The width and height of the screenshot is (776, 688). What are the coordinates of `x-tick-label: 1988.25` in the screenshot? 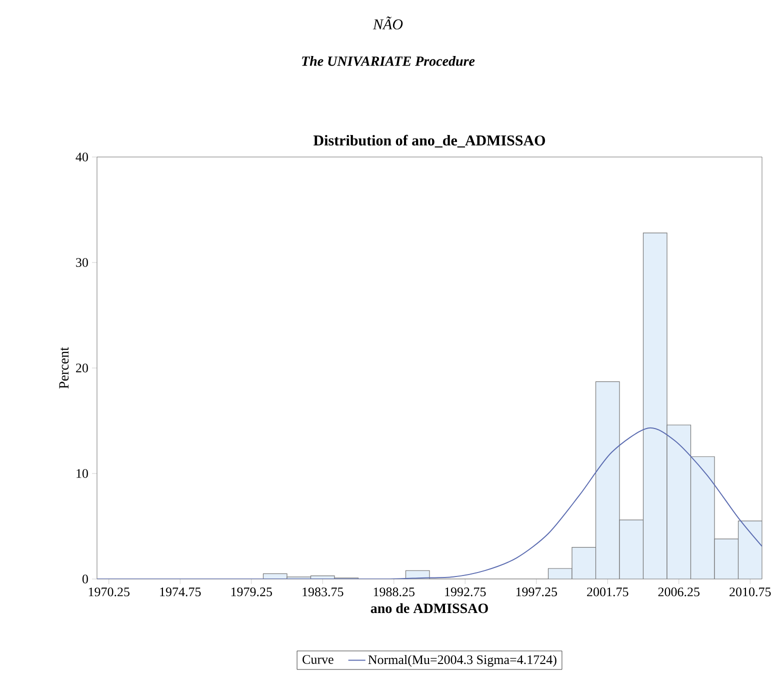 It's located at (394, 592).